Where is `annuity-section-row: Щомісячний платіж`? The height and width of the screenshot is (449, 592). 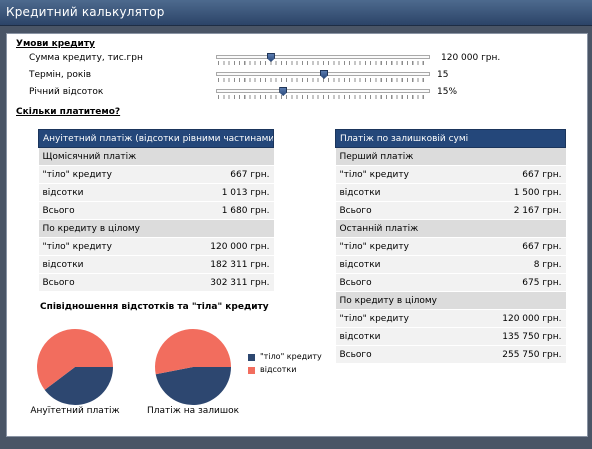
annuity-section-row: Щомісячний платіж is located at coordinates (156, 156).